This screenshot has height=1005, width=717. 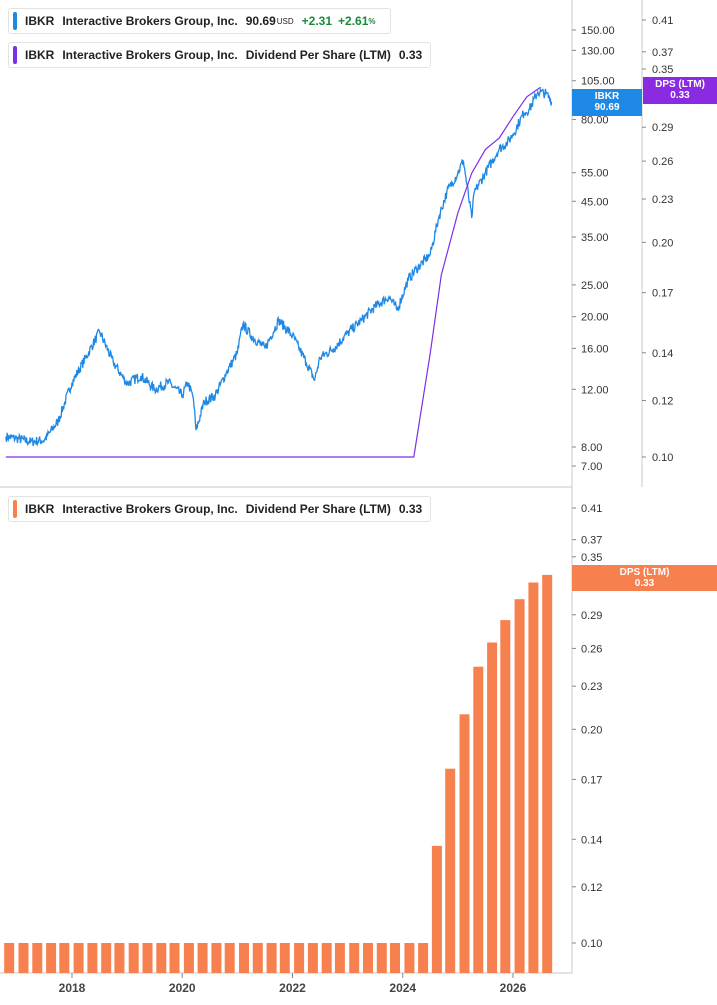 I want to click on legend-dps-bottom-swatch, so click(x=15, y=509).